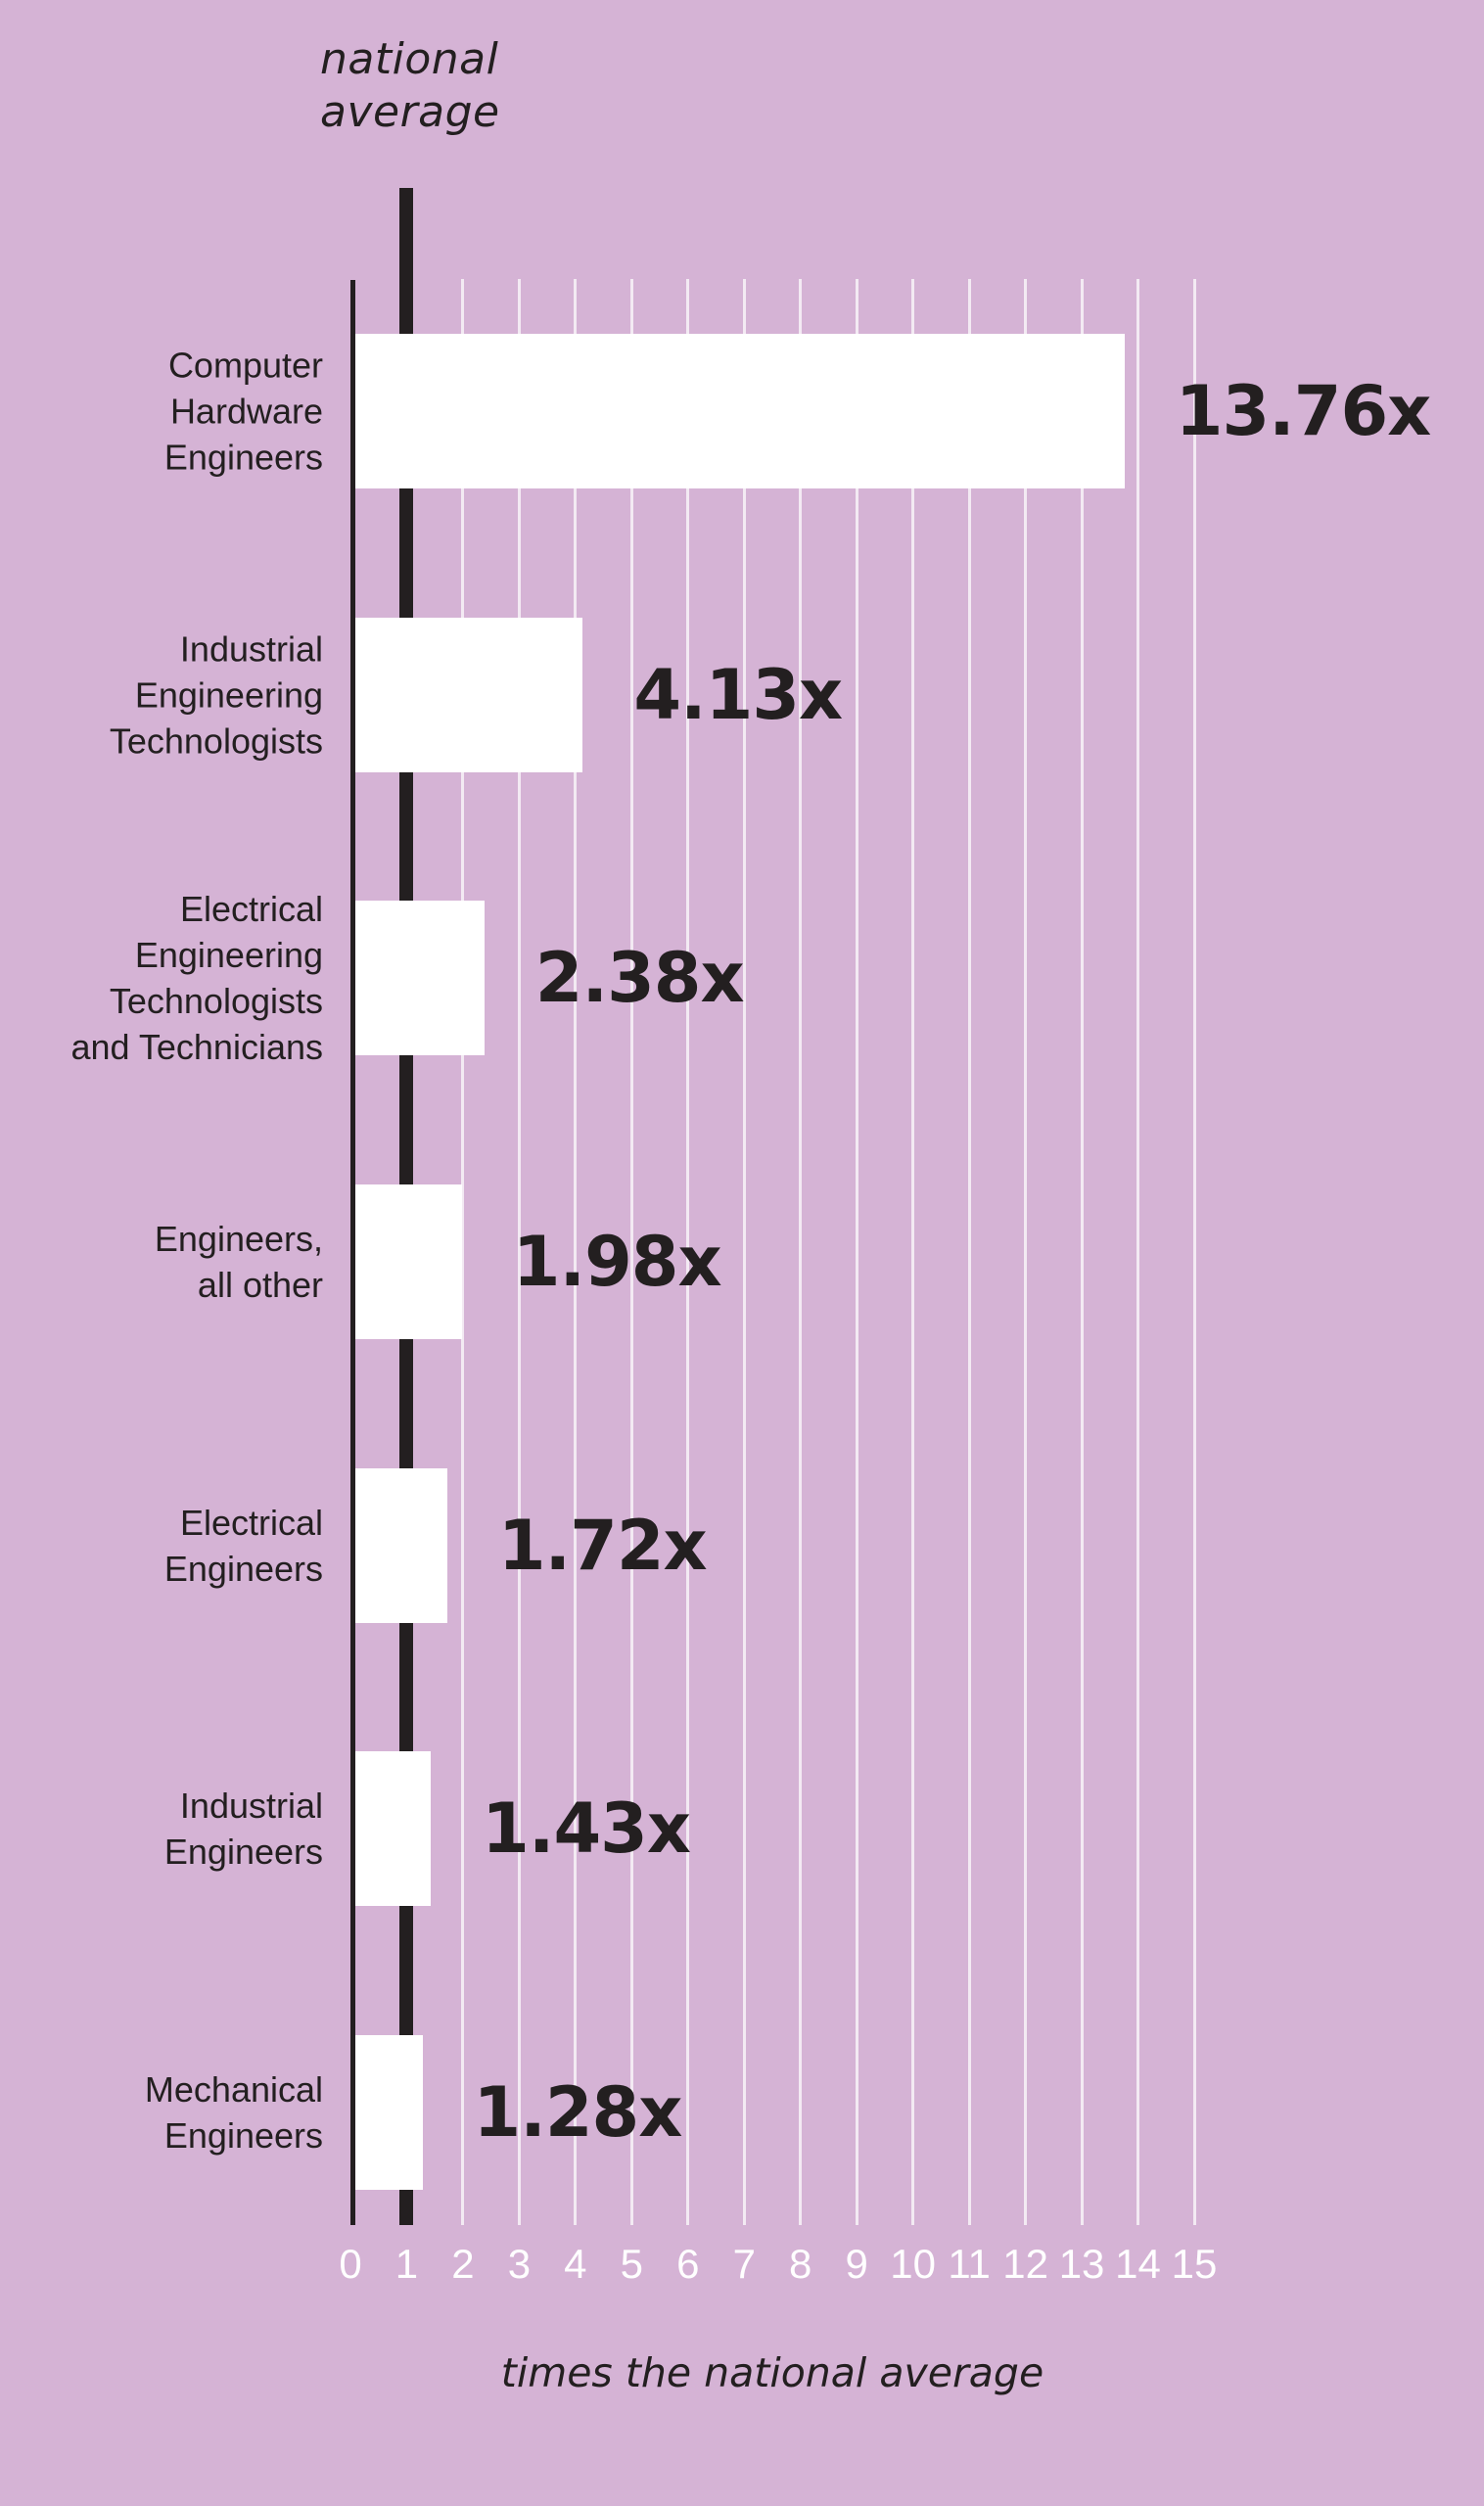 This screenshot has width=1484, height=2506. I want to click on x-tick-label: 1, so click(406, 2264).